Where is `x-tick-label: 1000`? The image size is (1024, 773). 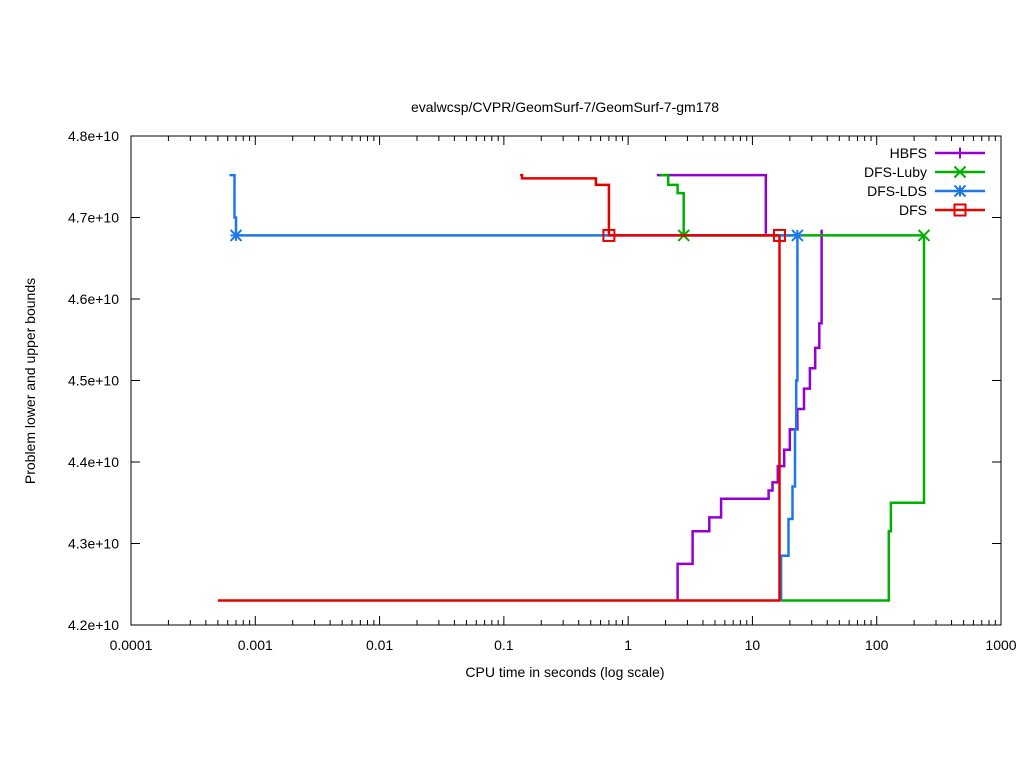 x-tick-label: 1000 is located at coordinates (1000, 645).